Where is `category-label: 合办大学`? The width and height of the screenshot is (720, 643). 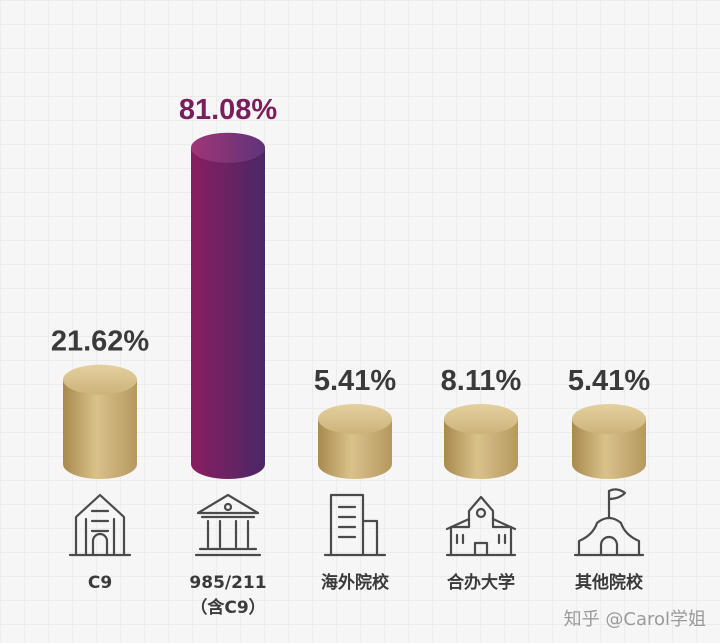 category-label: 合办大学 is located at coordinates (481, 582).